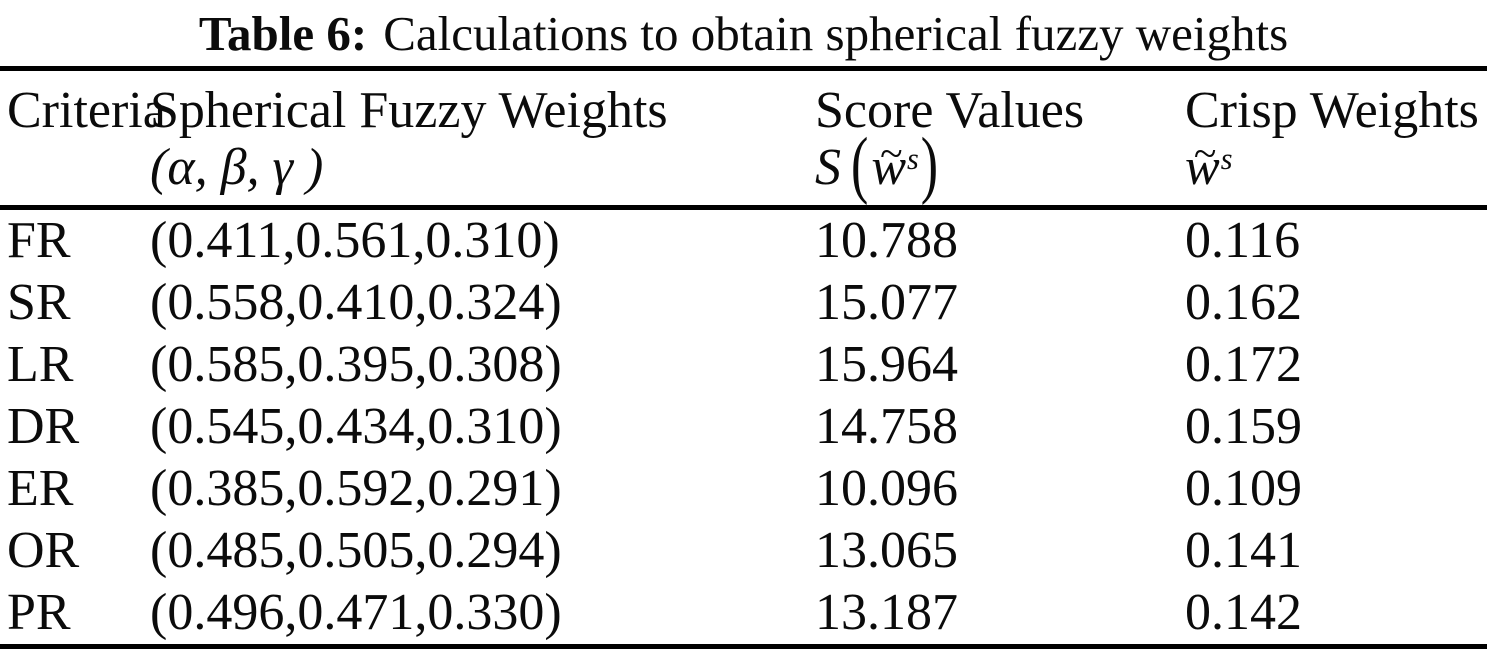 This screenshot has height=650, width=1487. I want to click on math-close-paren: ), so click(929, 165).